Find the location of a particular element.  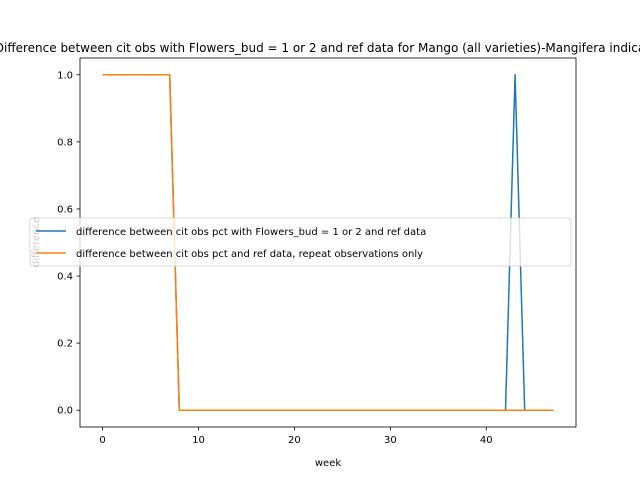

y-tick-label: 0.2 is located at coordinates (65, 344).